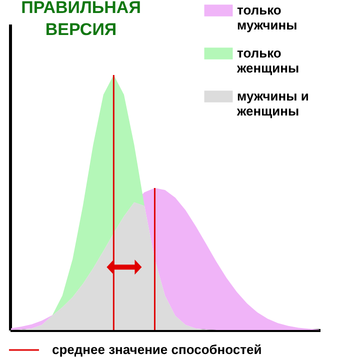  I want to click on legend-label: только женщины, so click(268, 61).